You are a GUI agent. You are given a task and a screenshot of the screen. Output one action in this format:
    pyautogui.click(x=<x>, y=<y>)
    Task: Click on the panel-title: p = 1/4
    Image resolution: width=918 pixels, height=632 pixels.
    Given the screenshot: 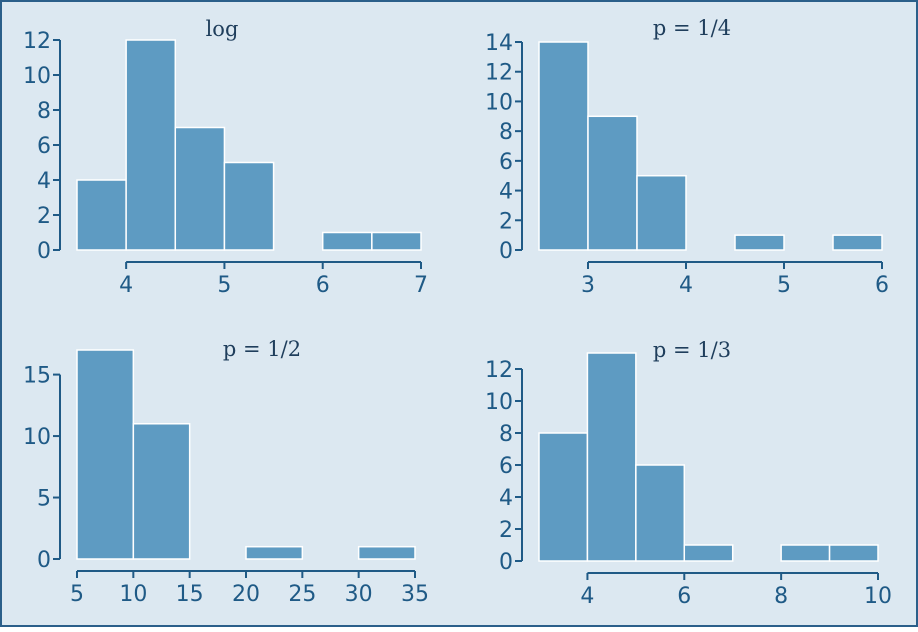 What is the action you would take?
    pyautogui.click(x=692, y=28)
    